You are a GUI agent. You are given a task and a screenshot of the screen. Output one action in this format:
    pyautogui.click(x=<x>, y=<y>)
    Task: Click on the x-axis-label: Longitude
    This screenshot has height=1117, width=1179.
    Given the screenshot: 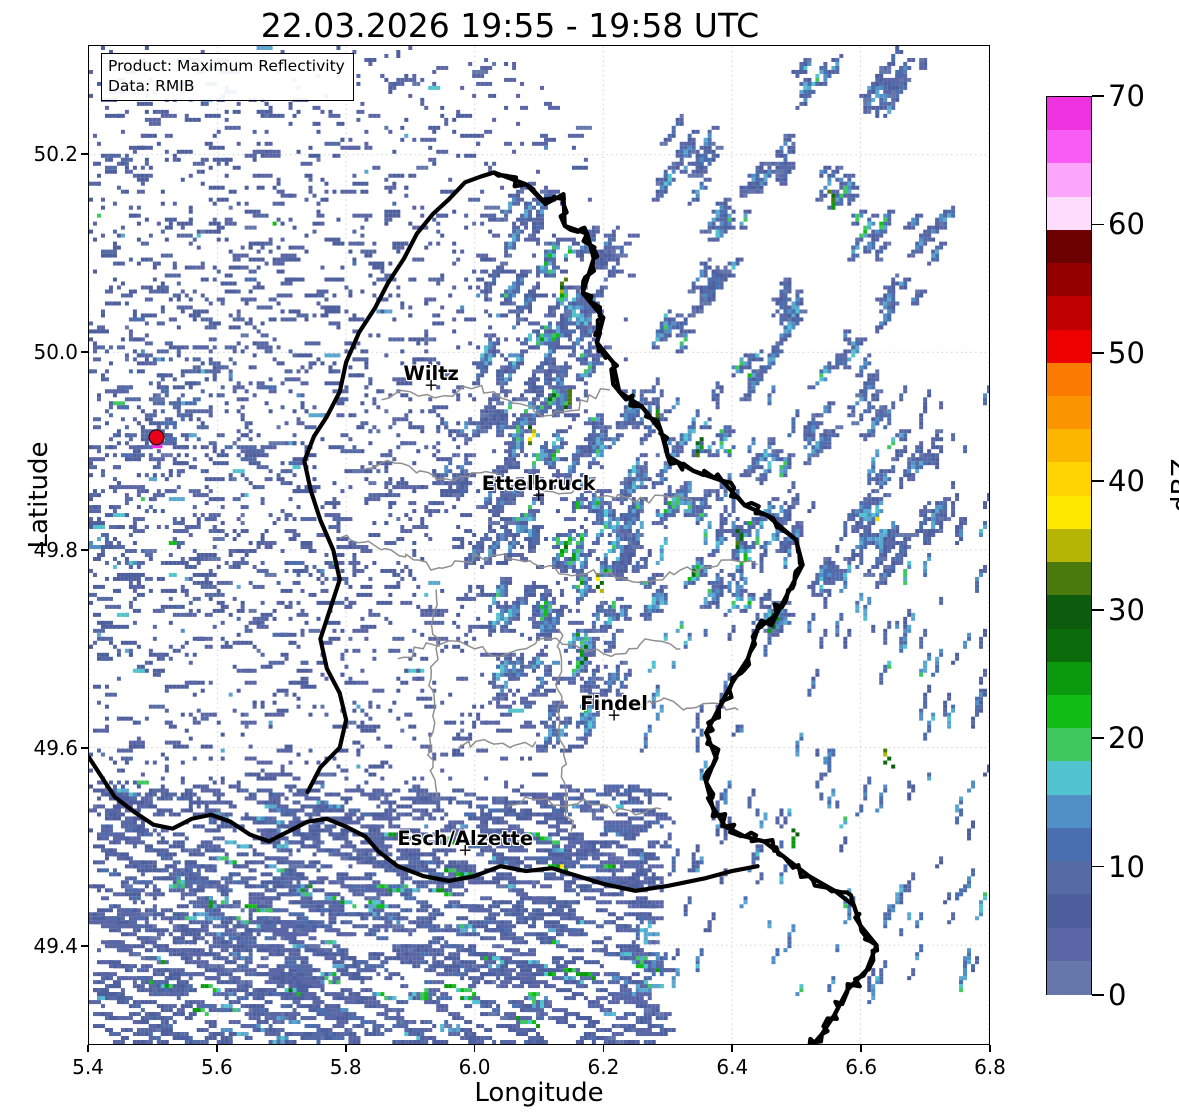 What is the action you would take?
    pyautogui.click(x=539, y=1093)
    